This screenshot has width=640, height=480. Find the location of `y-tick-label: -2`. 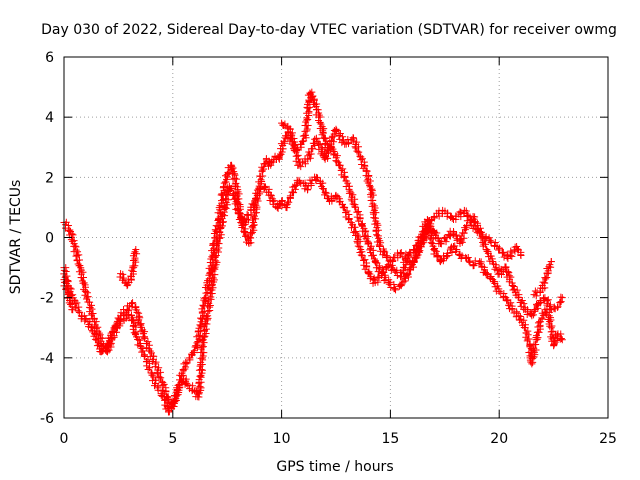

y-tick-label: -2 is located at coordinates (47, 299).